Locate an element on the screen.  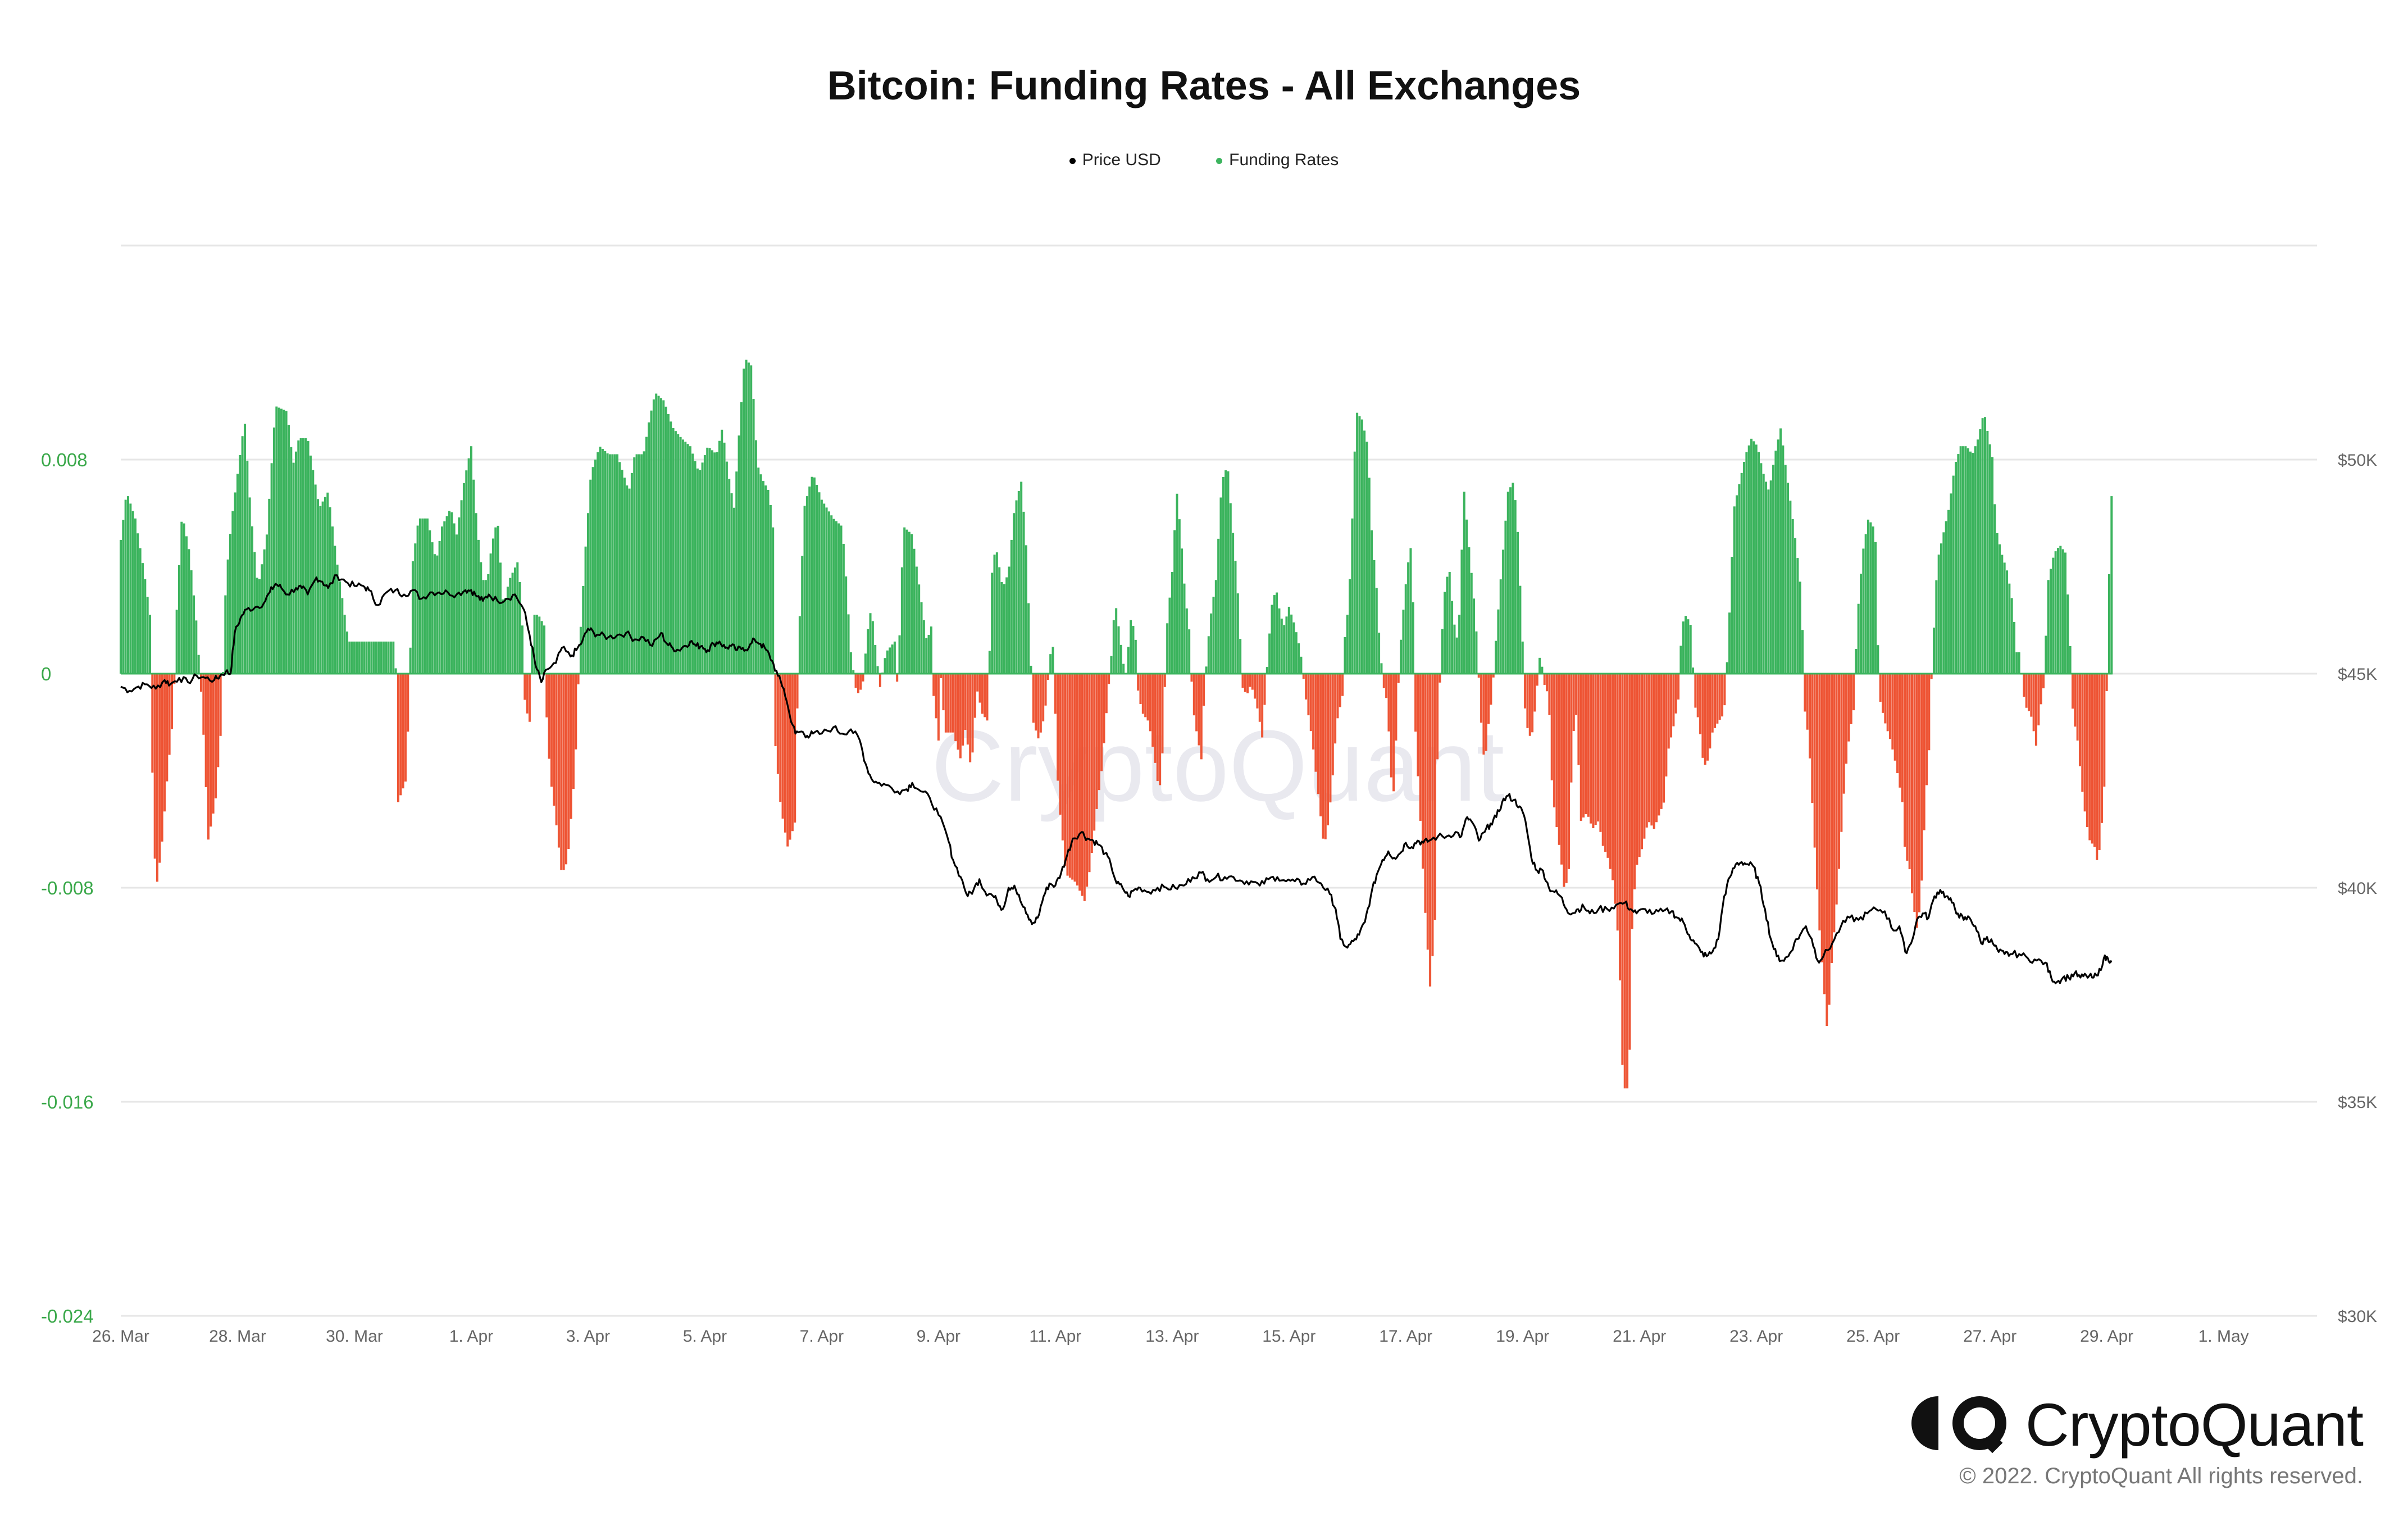
y-right-tick-label: $40K is located at coordinates (2357, 888).